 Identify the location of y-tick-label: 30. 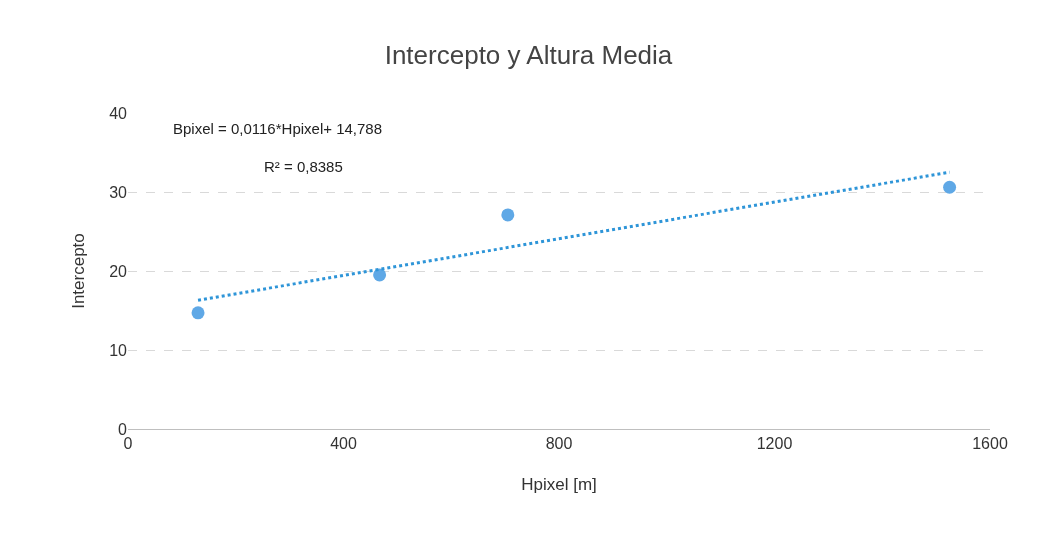
(118, 192).